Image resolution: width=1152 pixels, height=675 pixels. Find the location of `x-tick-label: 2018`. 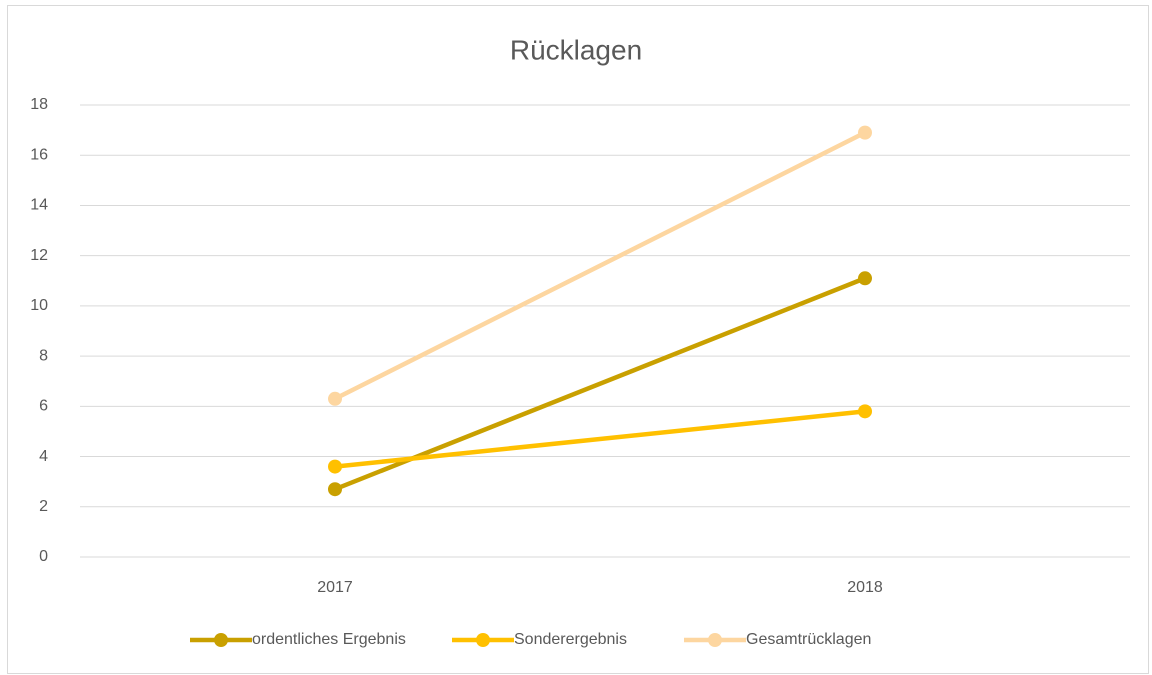

x-tick-label: 2018 is located at coordinates (865, 587).